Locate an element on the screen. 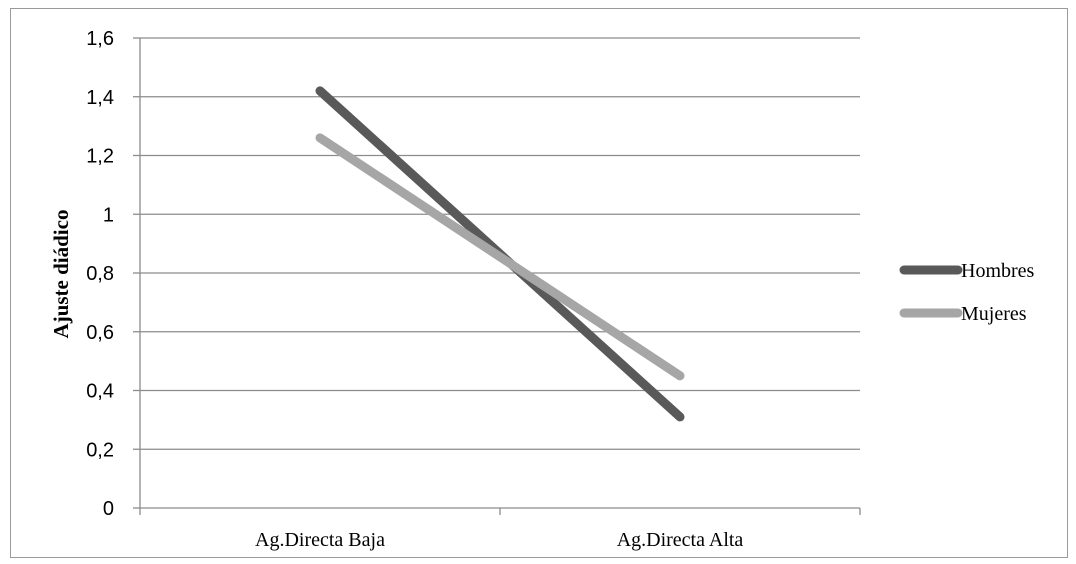  y-tick-label: 0,2 is located at coordinates (100, 450).